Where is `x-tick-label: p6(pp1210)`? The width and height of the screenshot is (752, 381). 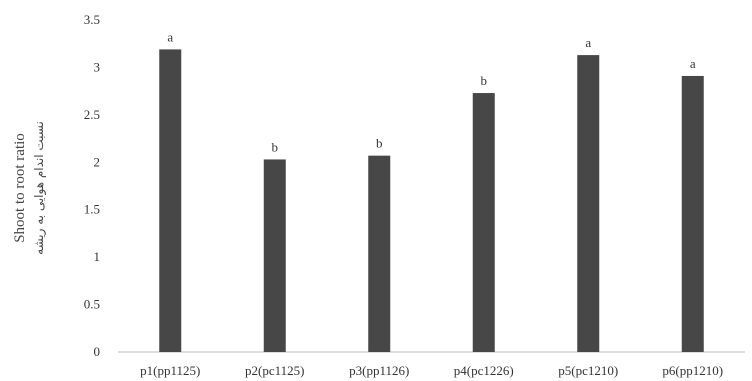 x-tick-label: p6(pp1210) is located at coordinates (692, 370).